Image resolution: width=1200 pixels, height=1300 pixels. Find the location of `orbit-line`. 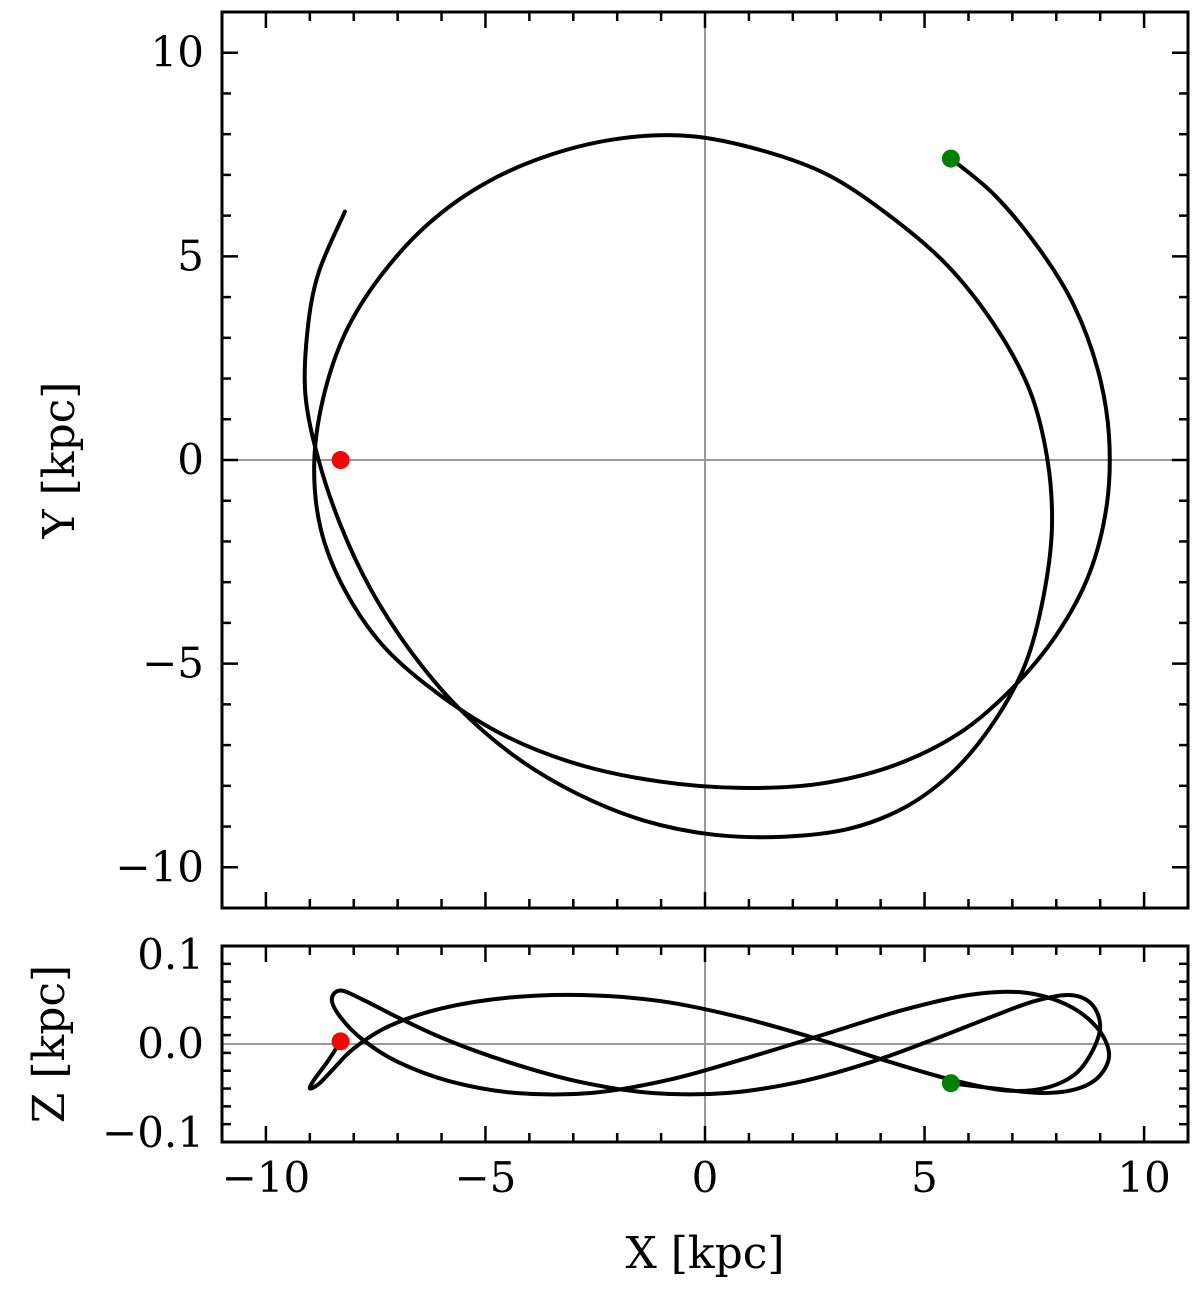

orbit-line is located at coordinates (709, 1042).